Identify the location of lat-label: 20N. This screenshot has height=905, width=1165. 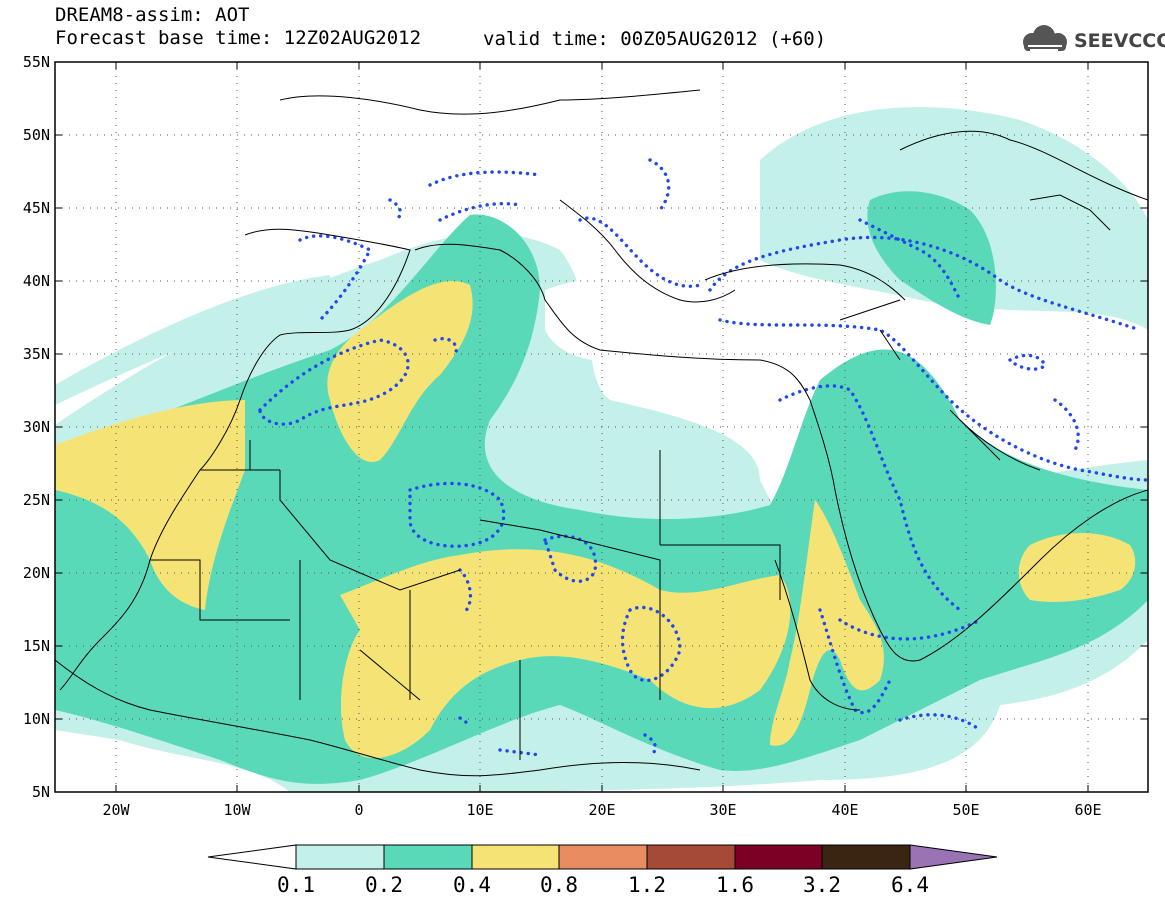
(36, 573).